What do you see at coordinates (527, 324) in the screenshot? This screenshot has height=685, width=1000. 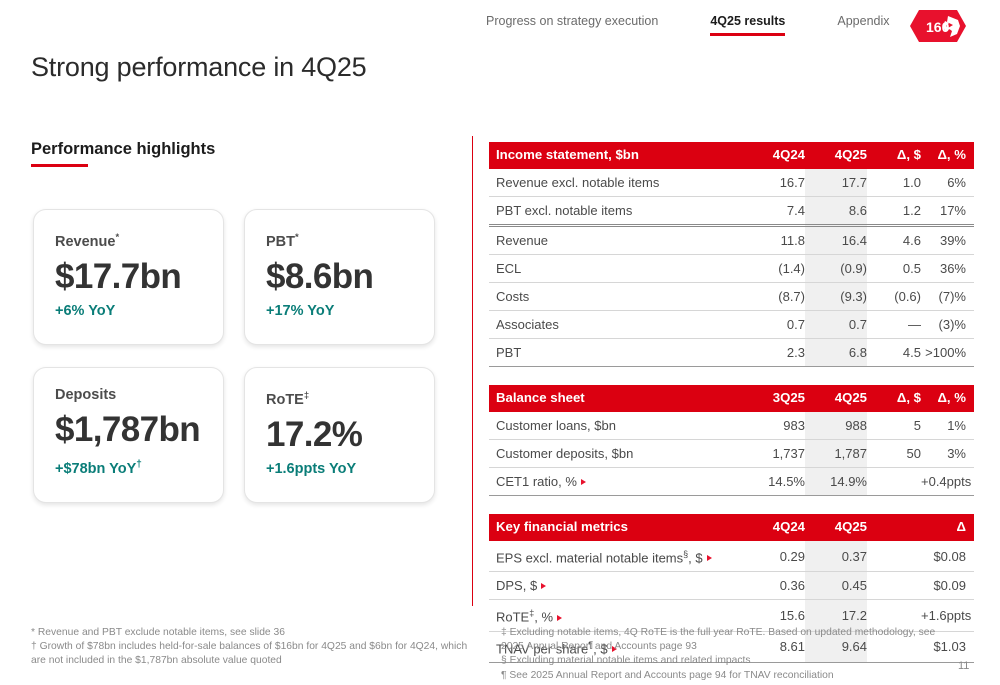 I see `table-row-label-text: Associates` at bounding box center [527, 324].